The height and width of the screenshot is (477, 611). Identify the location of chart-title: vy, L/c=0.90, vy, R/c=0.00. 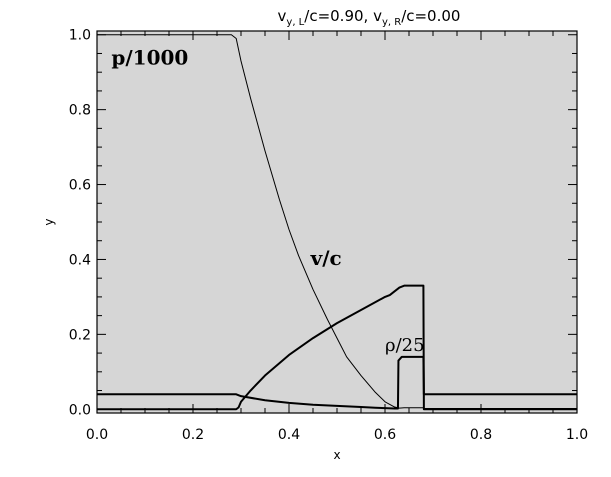
(369, 17).